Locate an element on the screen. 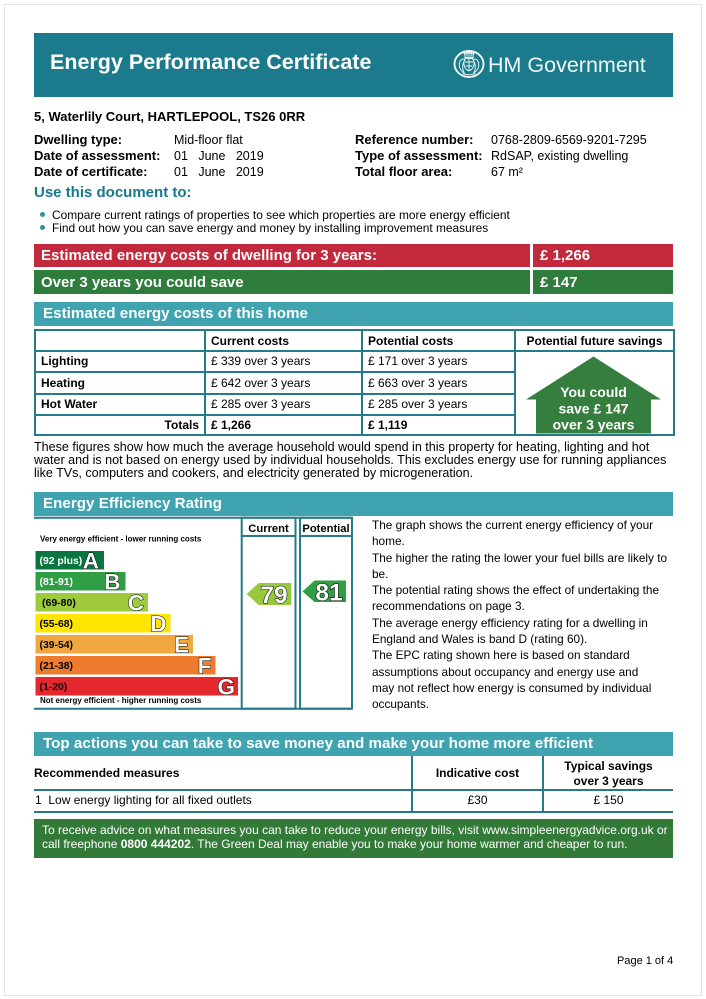 The width and height of the screenshot is (706, 999). svg-text: Current is located at coordinates (268, 529).